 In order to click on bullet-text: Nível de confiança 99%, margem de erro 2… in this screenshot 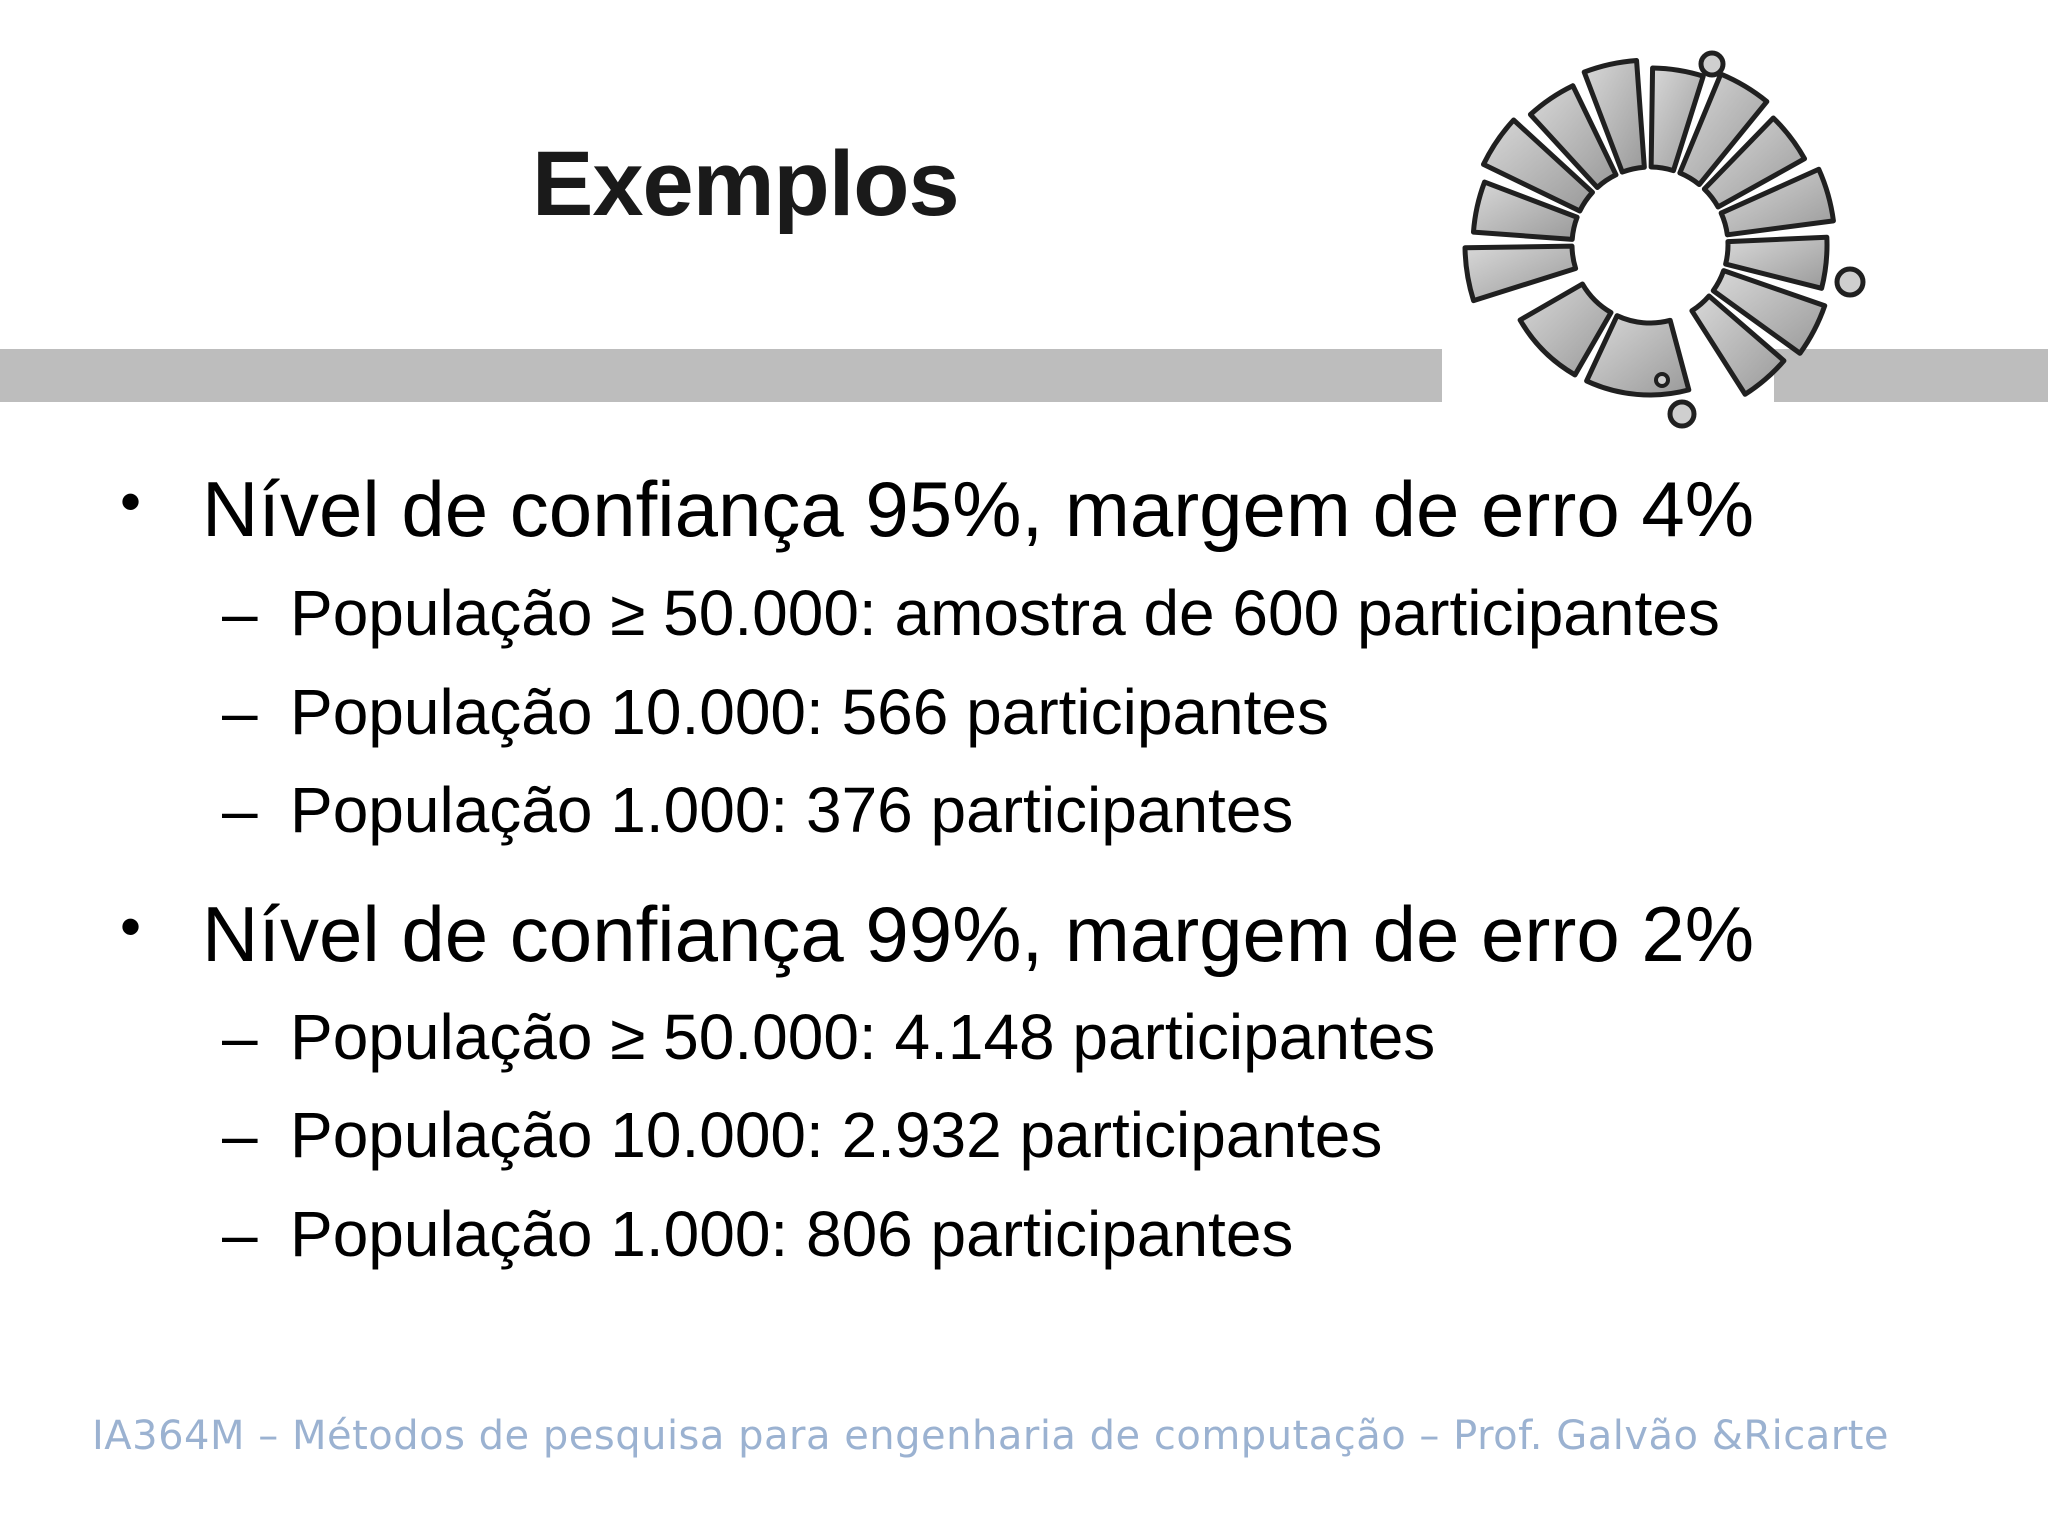, I will do `click(978, 934)`.